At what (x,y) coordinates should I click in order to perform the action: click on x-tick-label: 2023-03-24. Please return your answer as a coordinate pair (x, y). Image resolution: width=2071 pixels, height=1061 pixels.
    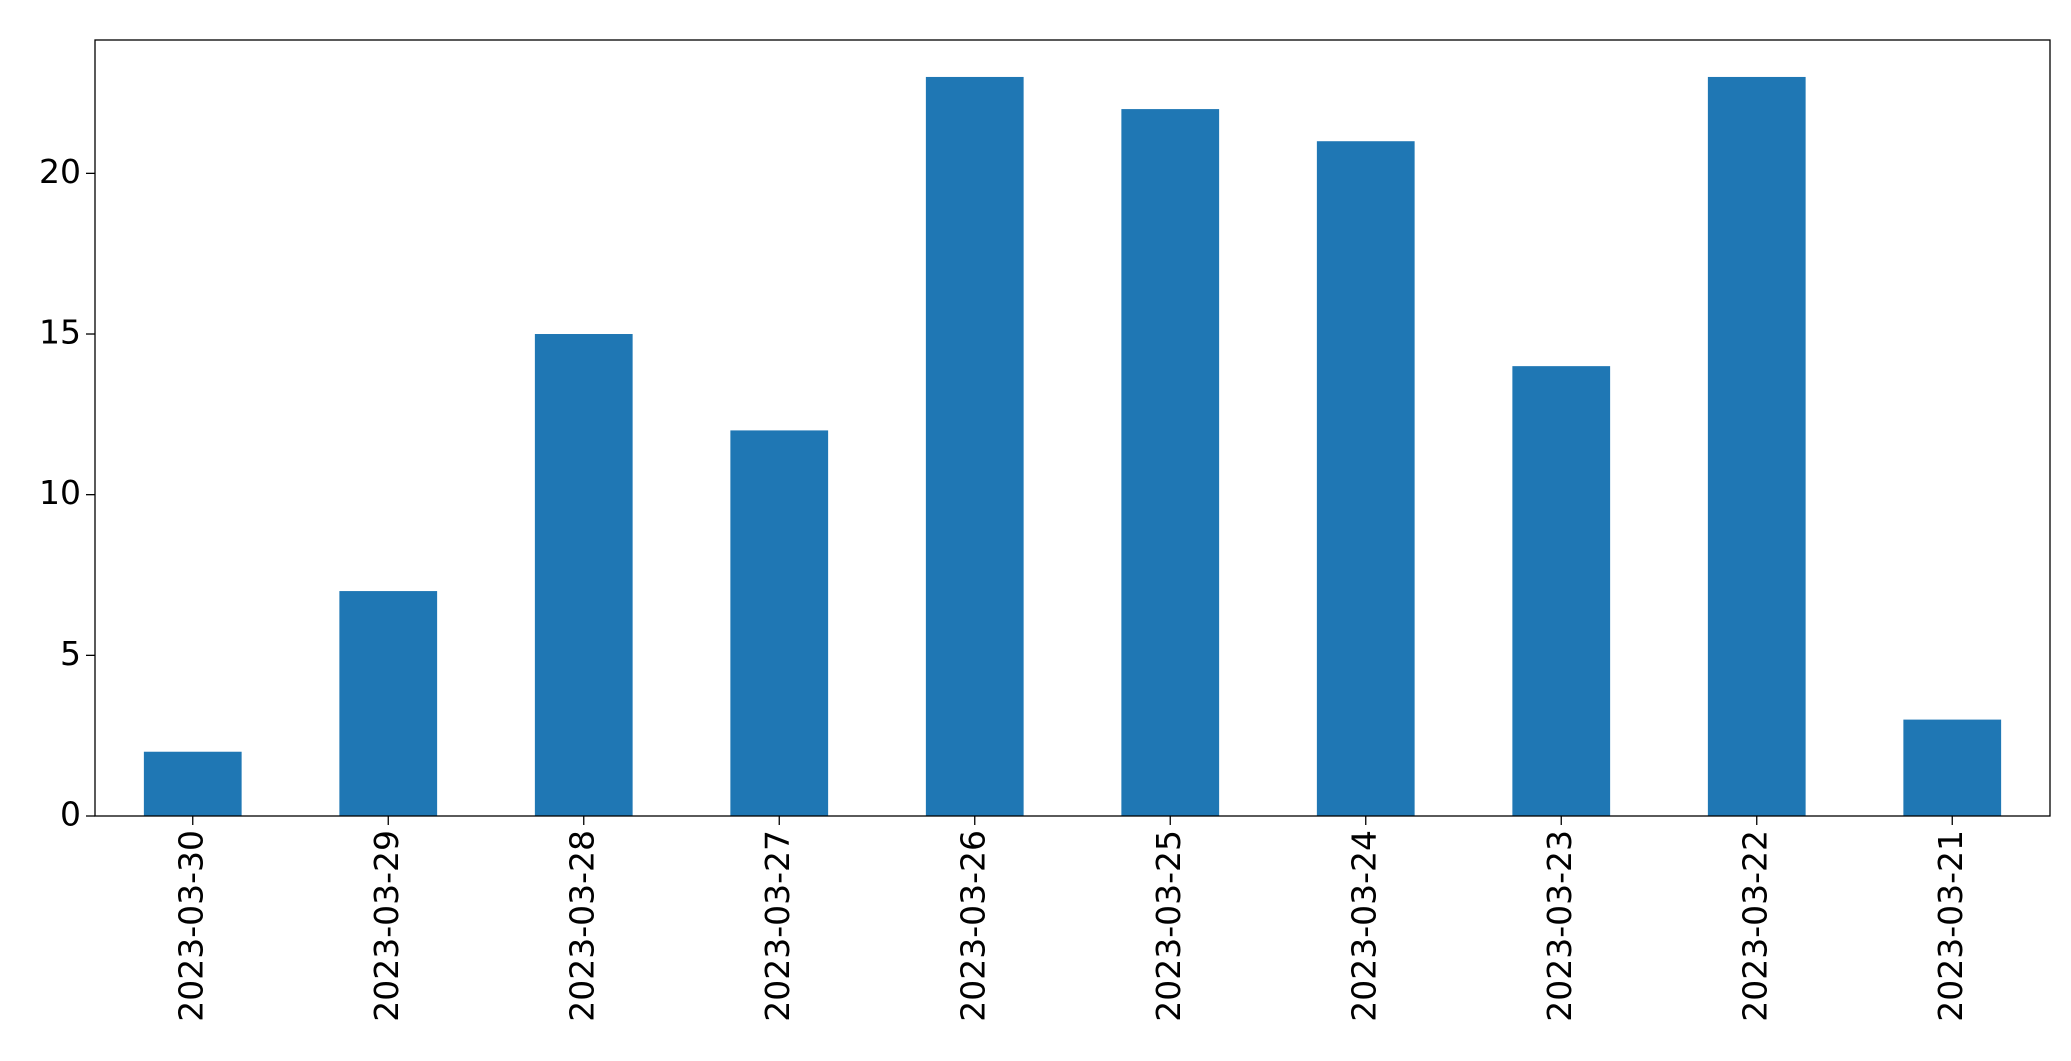
    Looking at the image, I should click on (1363, 926).